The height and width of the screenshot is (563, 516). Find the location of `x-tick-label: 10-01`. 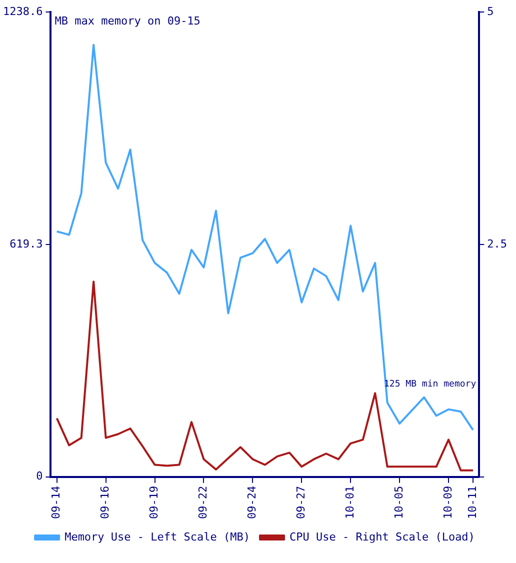

x-tick-label: 10-01 is located at coordinates (349, 503).